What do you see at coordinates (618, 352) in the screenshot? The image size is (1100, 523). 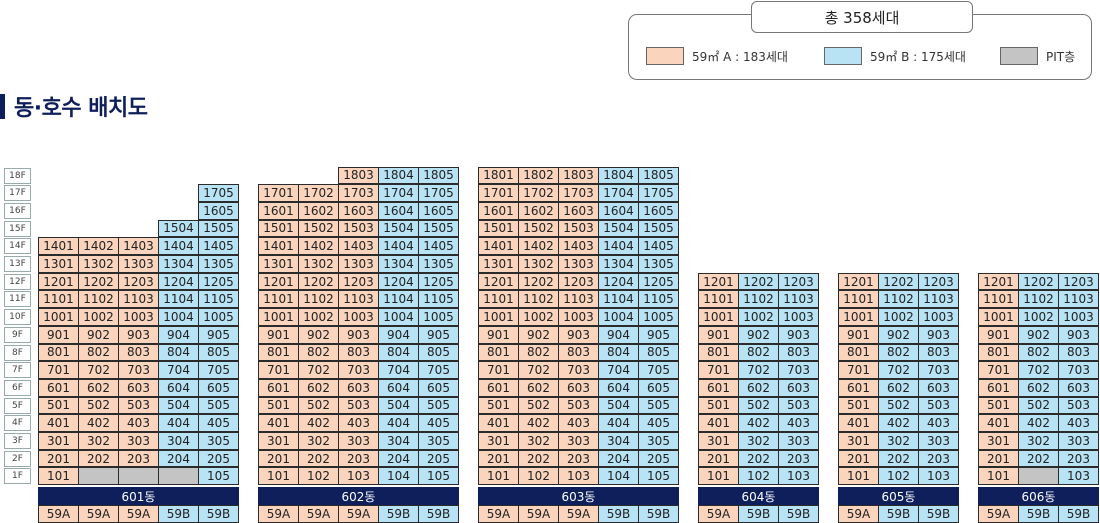 I see `unit-cell: 804` at bounding box center [618, 352].